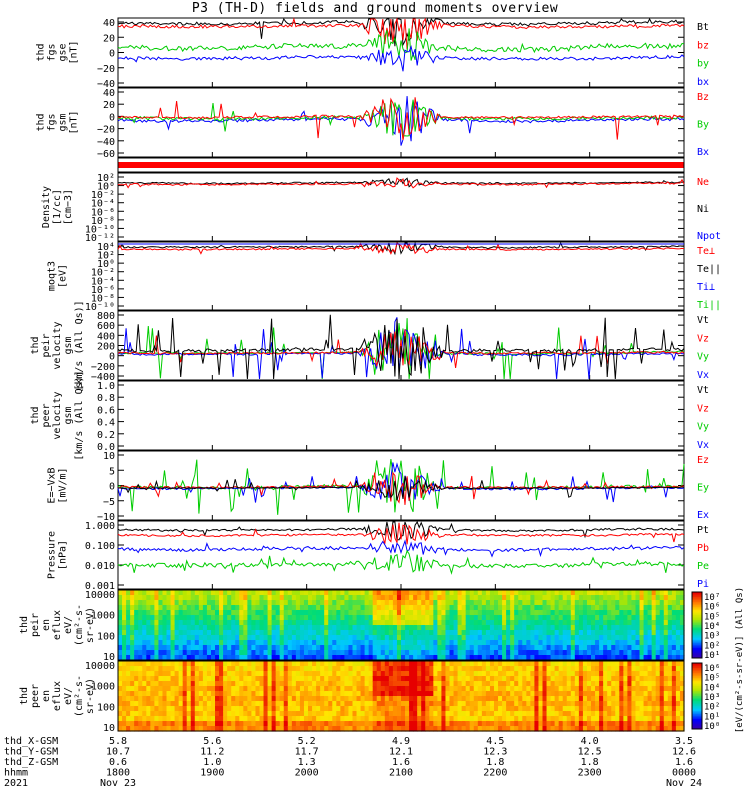 The image size is (750, 800). Describe the element at coordinates (712, 669) in the screenshot. I see `colorbar-tick-label: 10⁶` at that location.